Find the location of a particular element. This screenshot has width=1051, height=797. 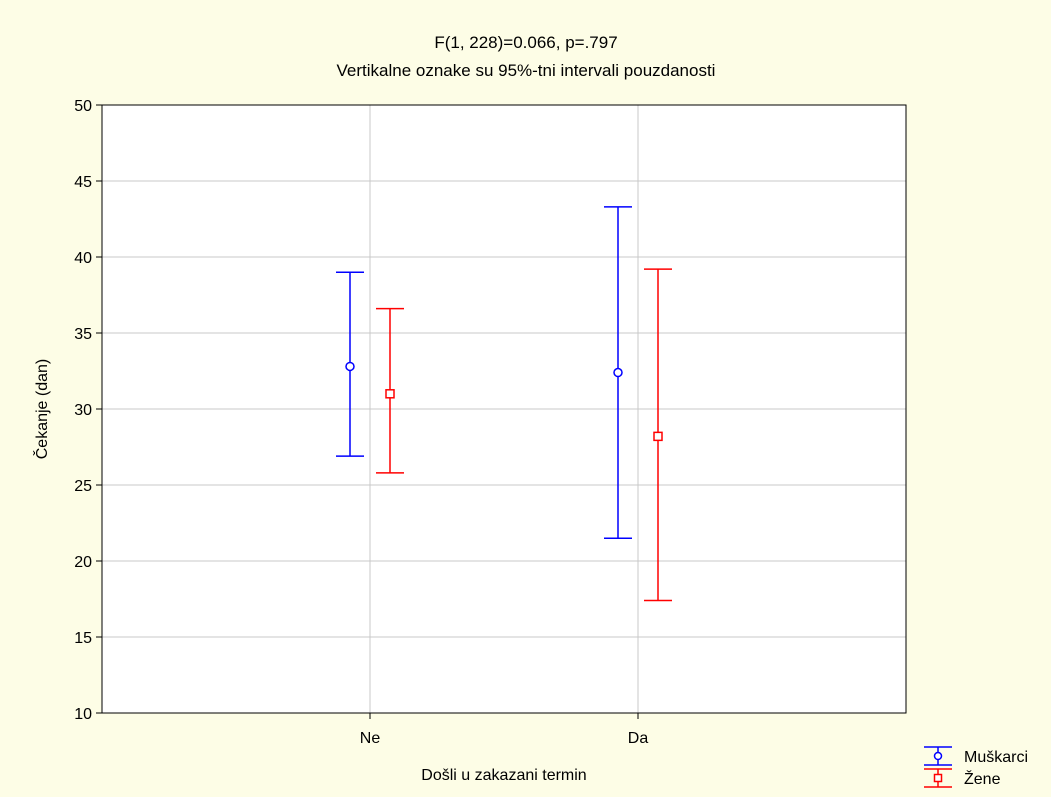

y-tick-label: 30 is located at coordinates (83, 410).